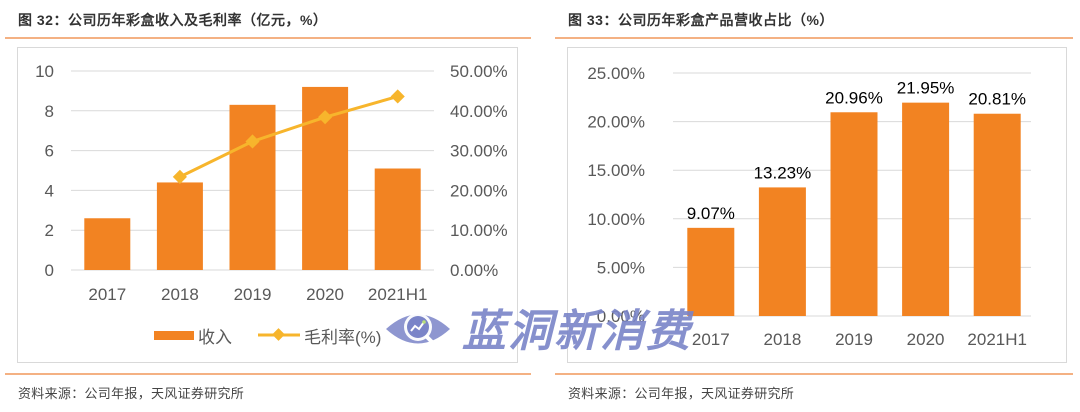 Image resolution: width=1080 pixels, height=412 pixels. I want to click on y-tick: 25.00%, so click(616, 73).